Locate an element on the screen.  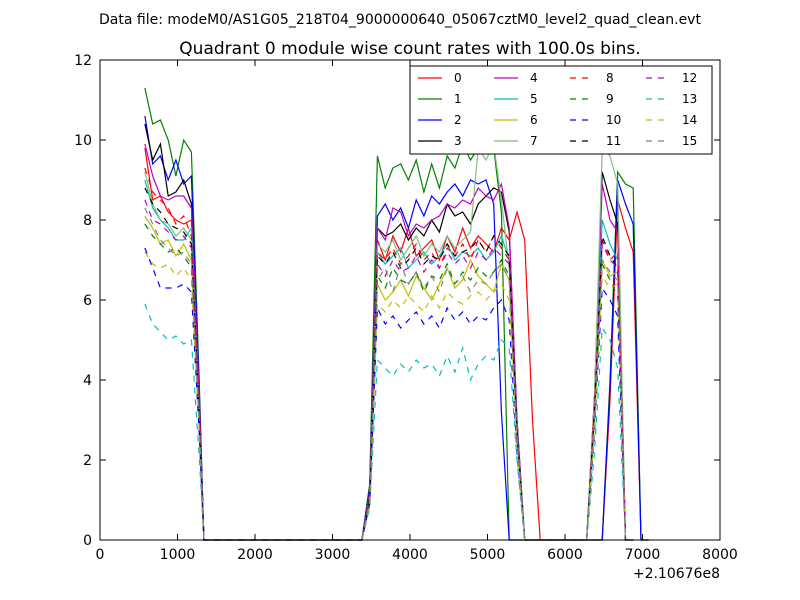
legend-label: 10 is located at coordinates (613, 120).